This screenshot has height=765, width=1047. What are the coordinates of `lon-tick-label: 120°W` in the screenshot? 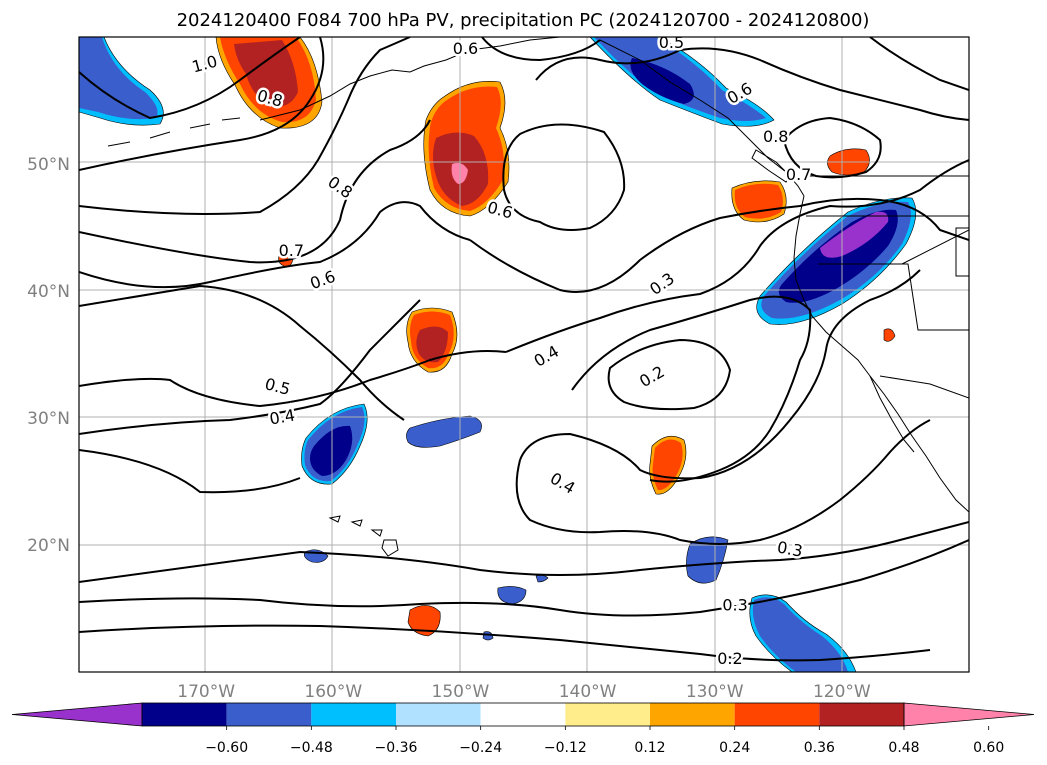 It's located at (842, 692).